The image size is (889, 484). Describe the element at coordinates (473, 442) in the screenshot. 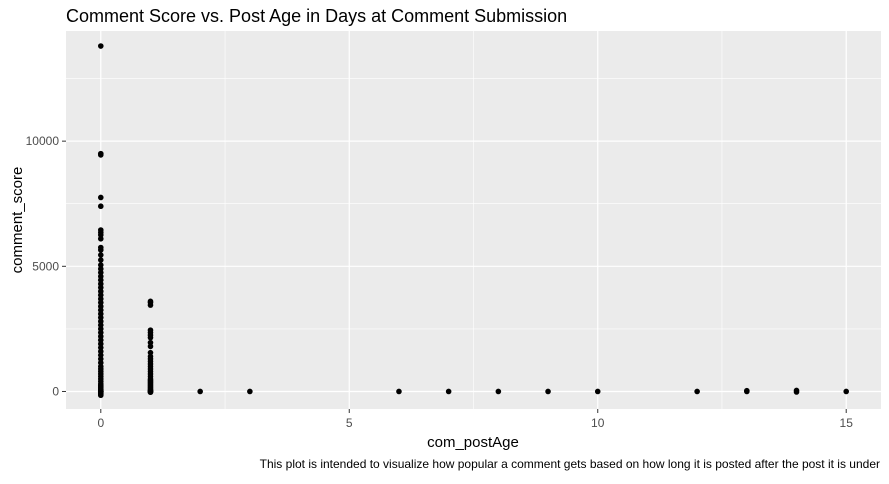

I see `x-axis-label: com_postAge` at that location.